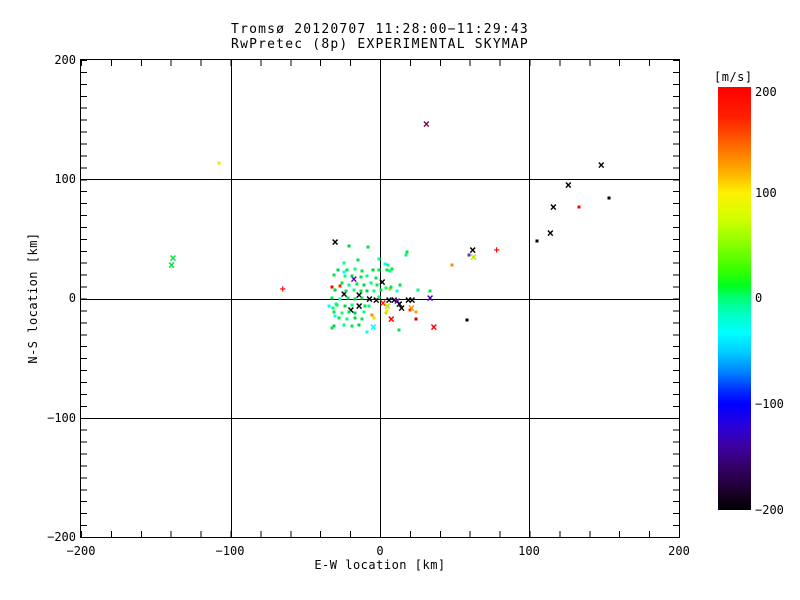 Image resolution: width=800 pixels, height=600 pixels. What do you see at coordinates (529, 551) in the screenshot?
I see `x-tick-label-100: 100` at bounding box center [529, 551].